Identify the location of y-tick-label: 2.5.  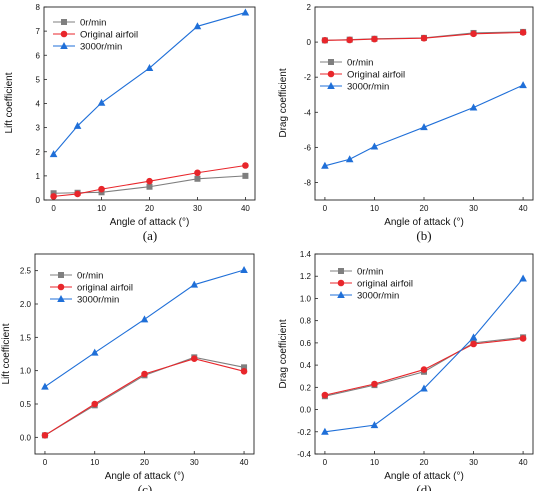
(26, 271).